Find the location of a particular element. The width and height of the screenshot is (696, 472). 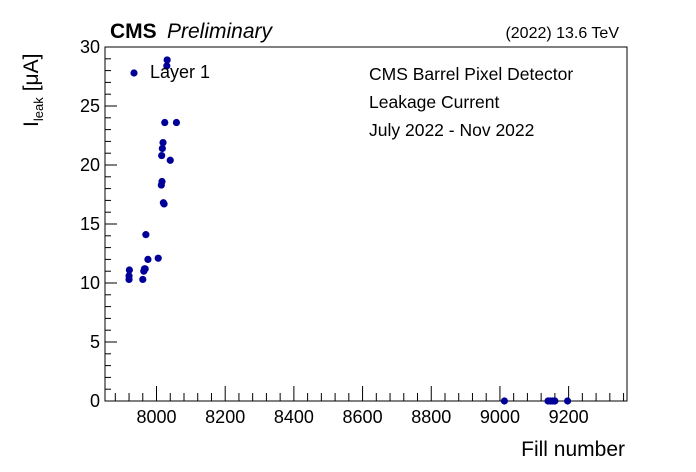

y-tick-label: 0 is located at coordinates (95, 401).